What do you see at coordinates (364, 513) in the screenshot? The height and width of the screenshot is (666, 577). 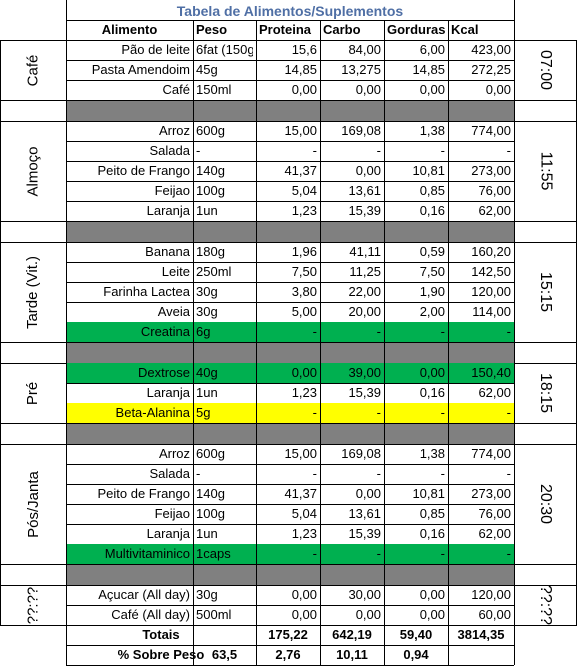 I see `cell-carbo: 13,61` at bounding box center [364, 513].